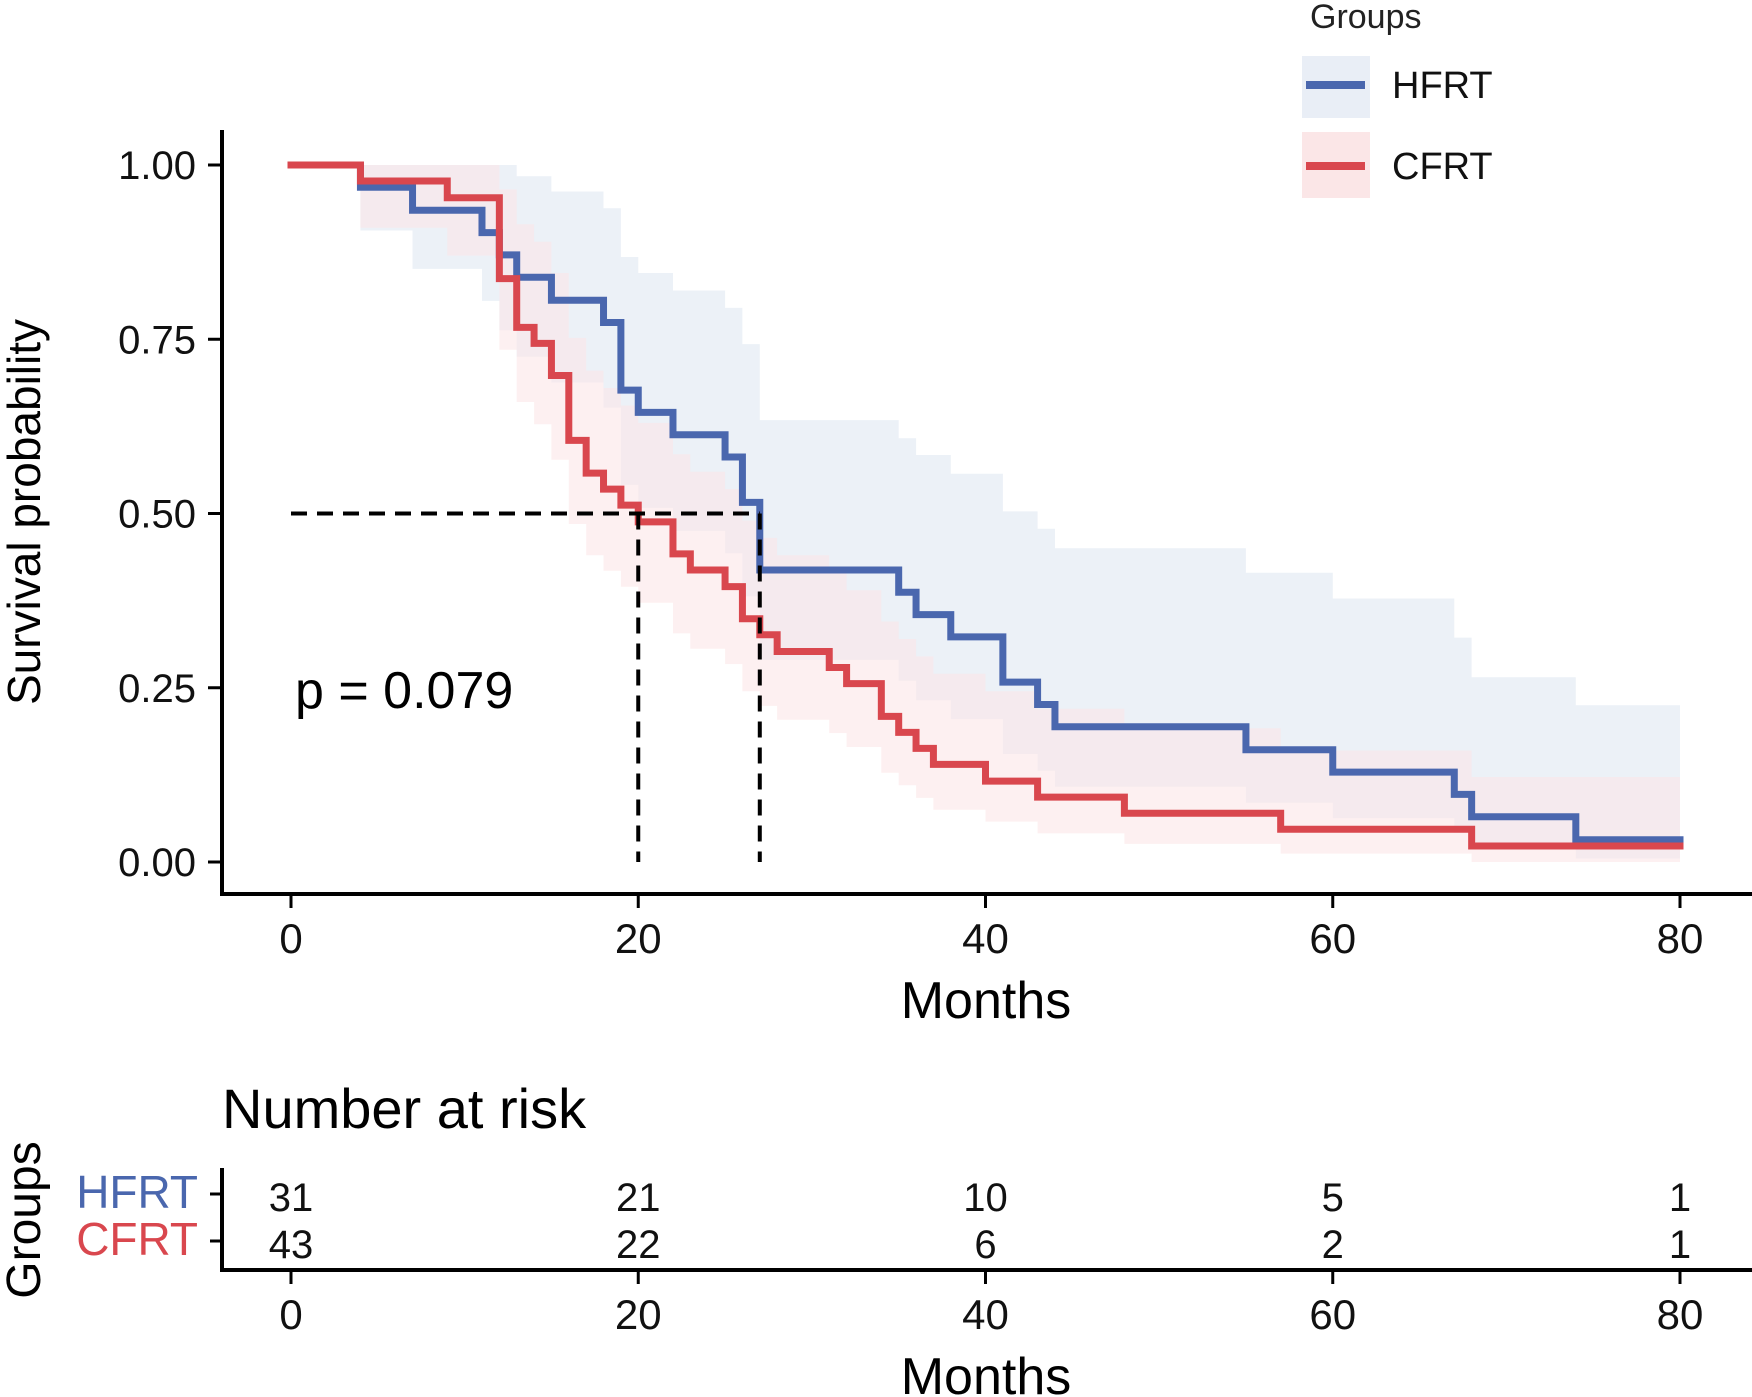 This screenshot has width=1752, height=1397. I want to click on risk-count-hfrt: 5, so click(1333, 1198).